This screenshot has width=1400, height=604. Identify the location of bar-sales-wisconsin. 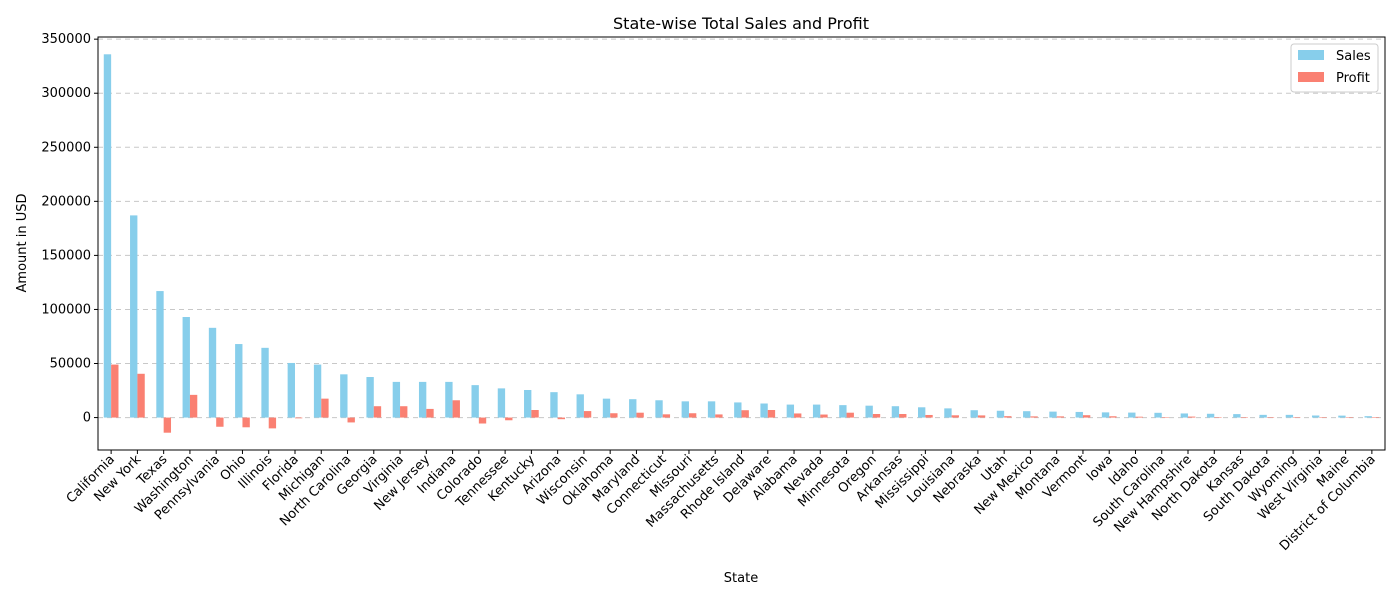
(580, 406).